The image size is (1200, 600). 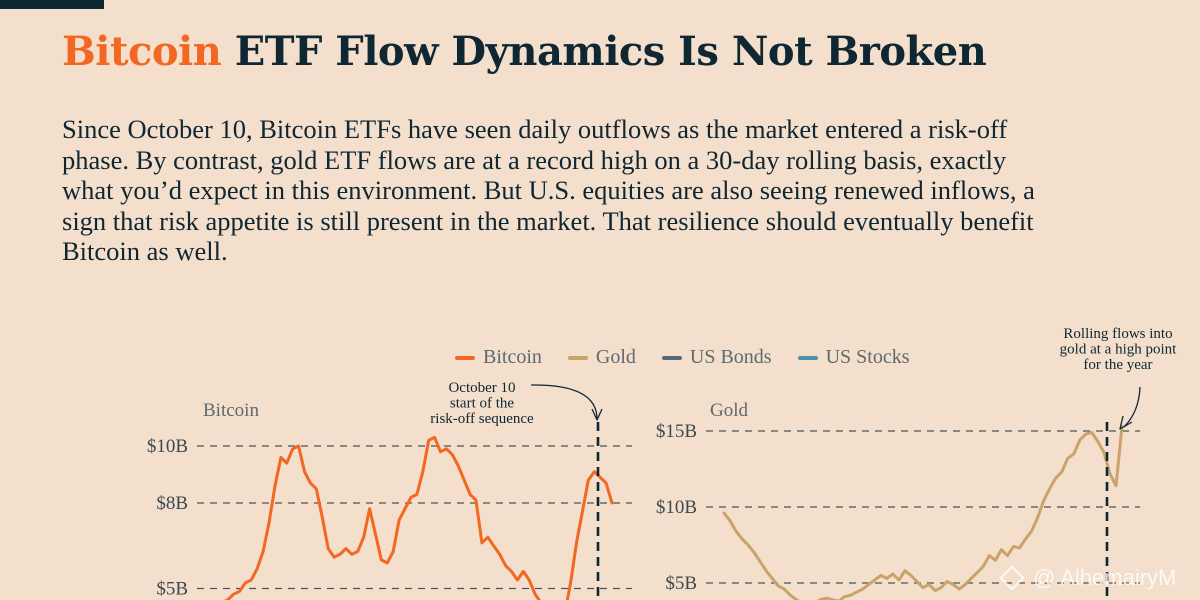 What do you see at coordinates (1126, 422) in the screenshot?
I see `gold-annotation-arrowhead` at bounding box center [1126, 422].